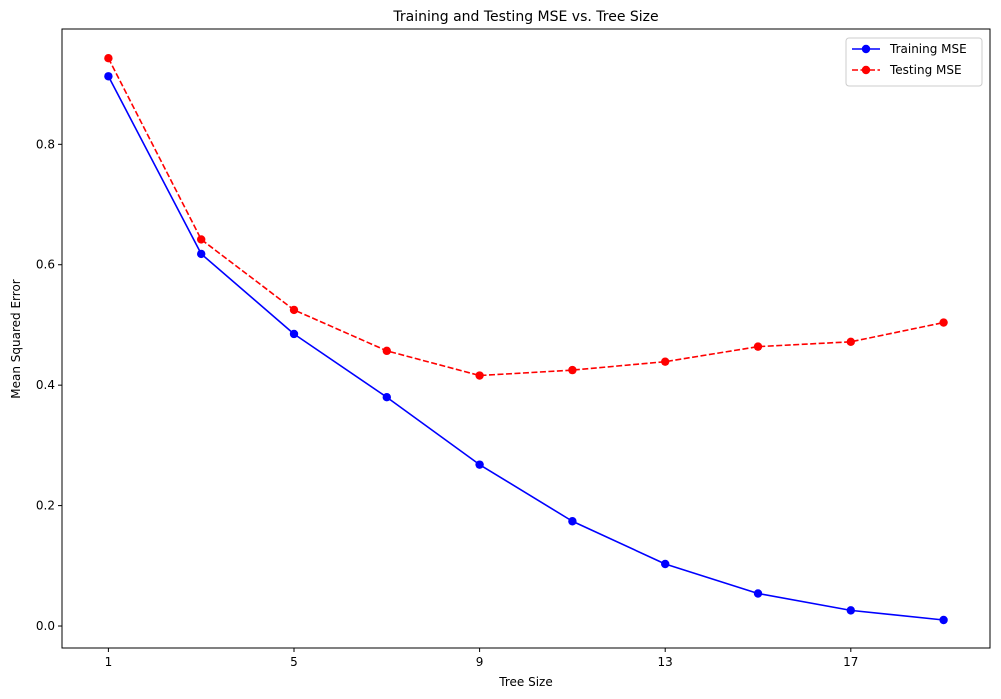 The image size is (1001, 699). I want to click on y-tick-label: 0.0, so click(45, 626).